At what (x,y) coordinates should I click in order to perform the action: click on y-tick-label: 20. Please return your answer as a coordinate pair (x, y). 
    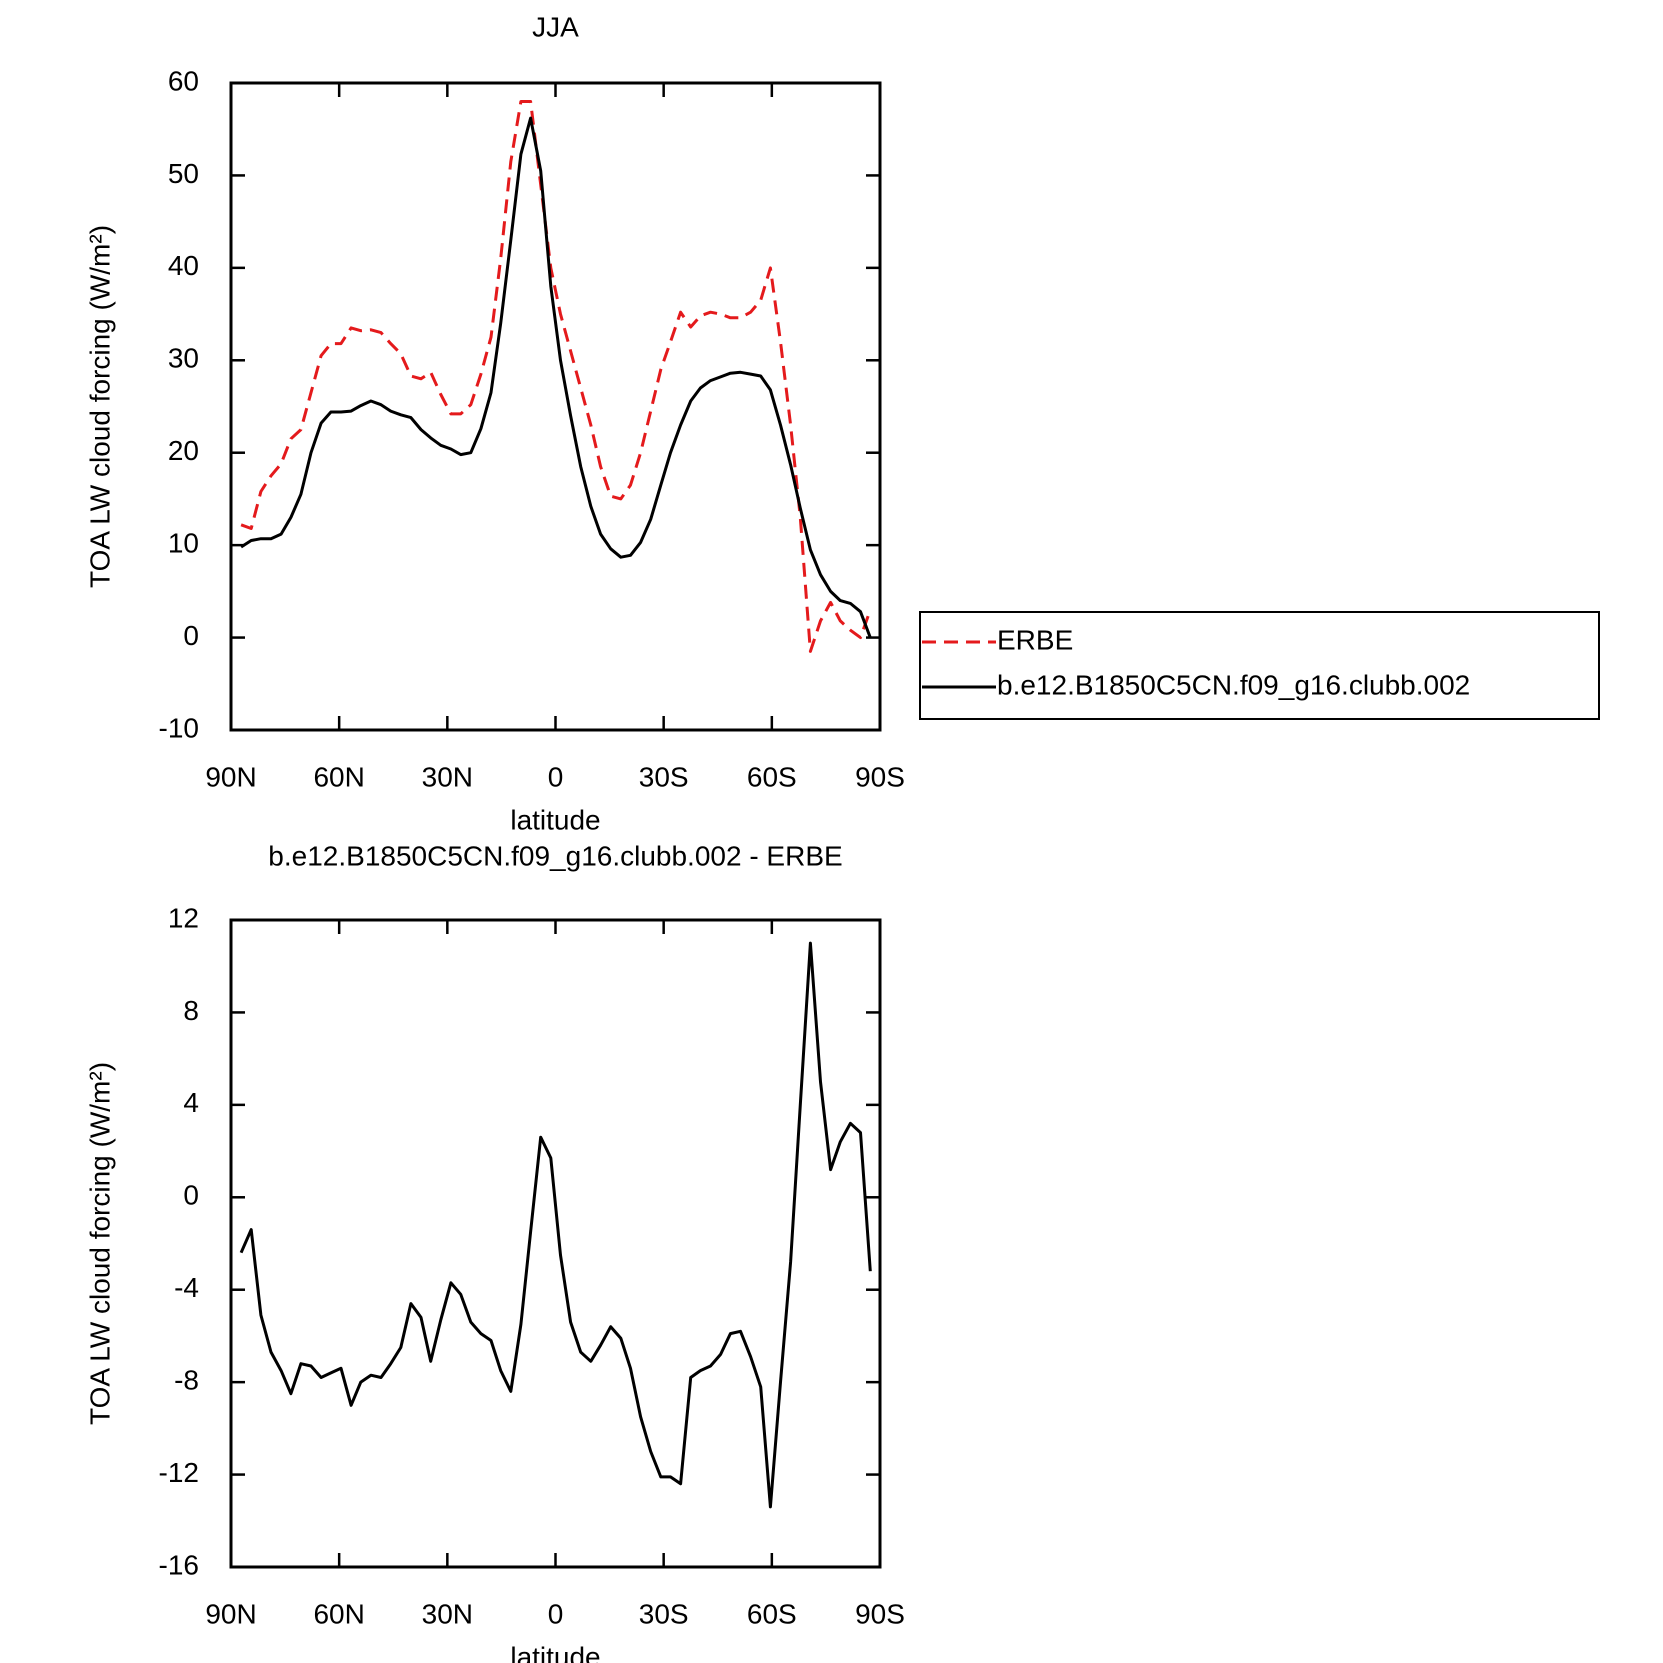
    Looking at the image, I should click on (183, 450).